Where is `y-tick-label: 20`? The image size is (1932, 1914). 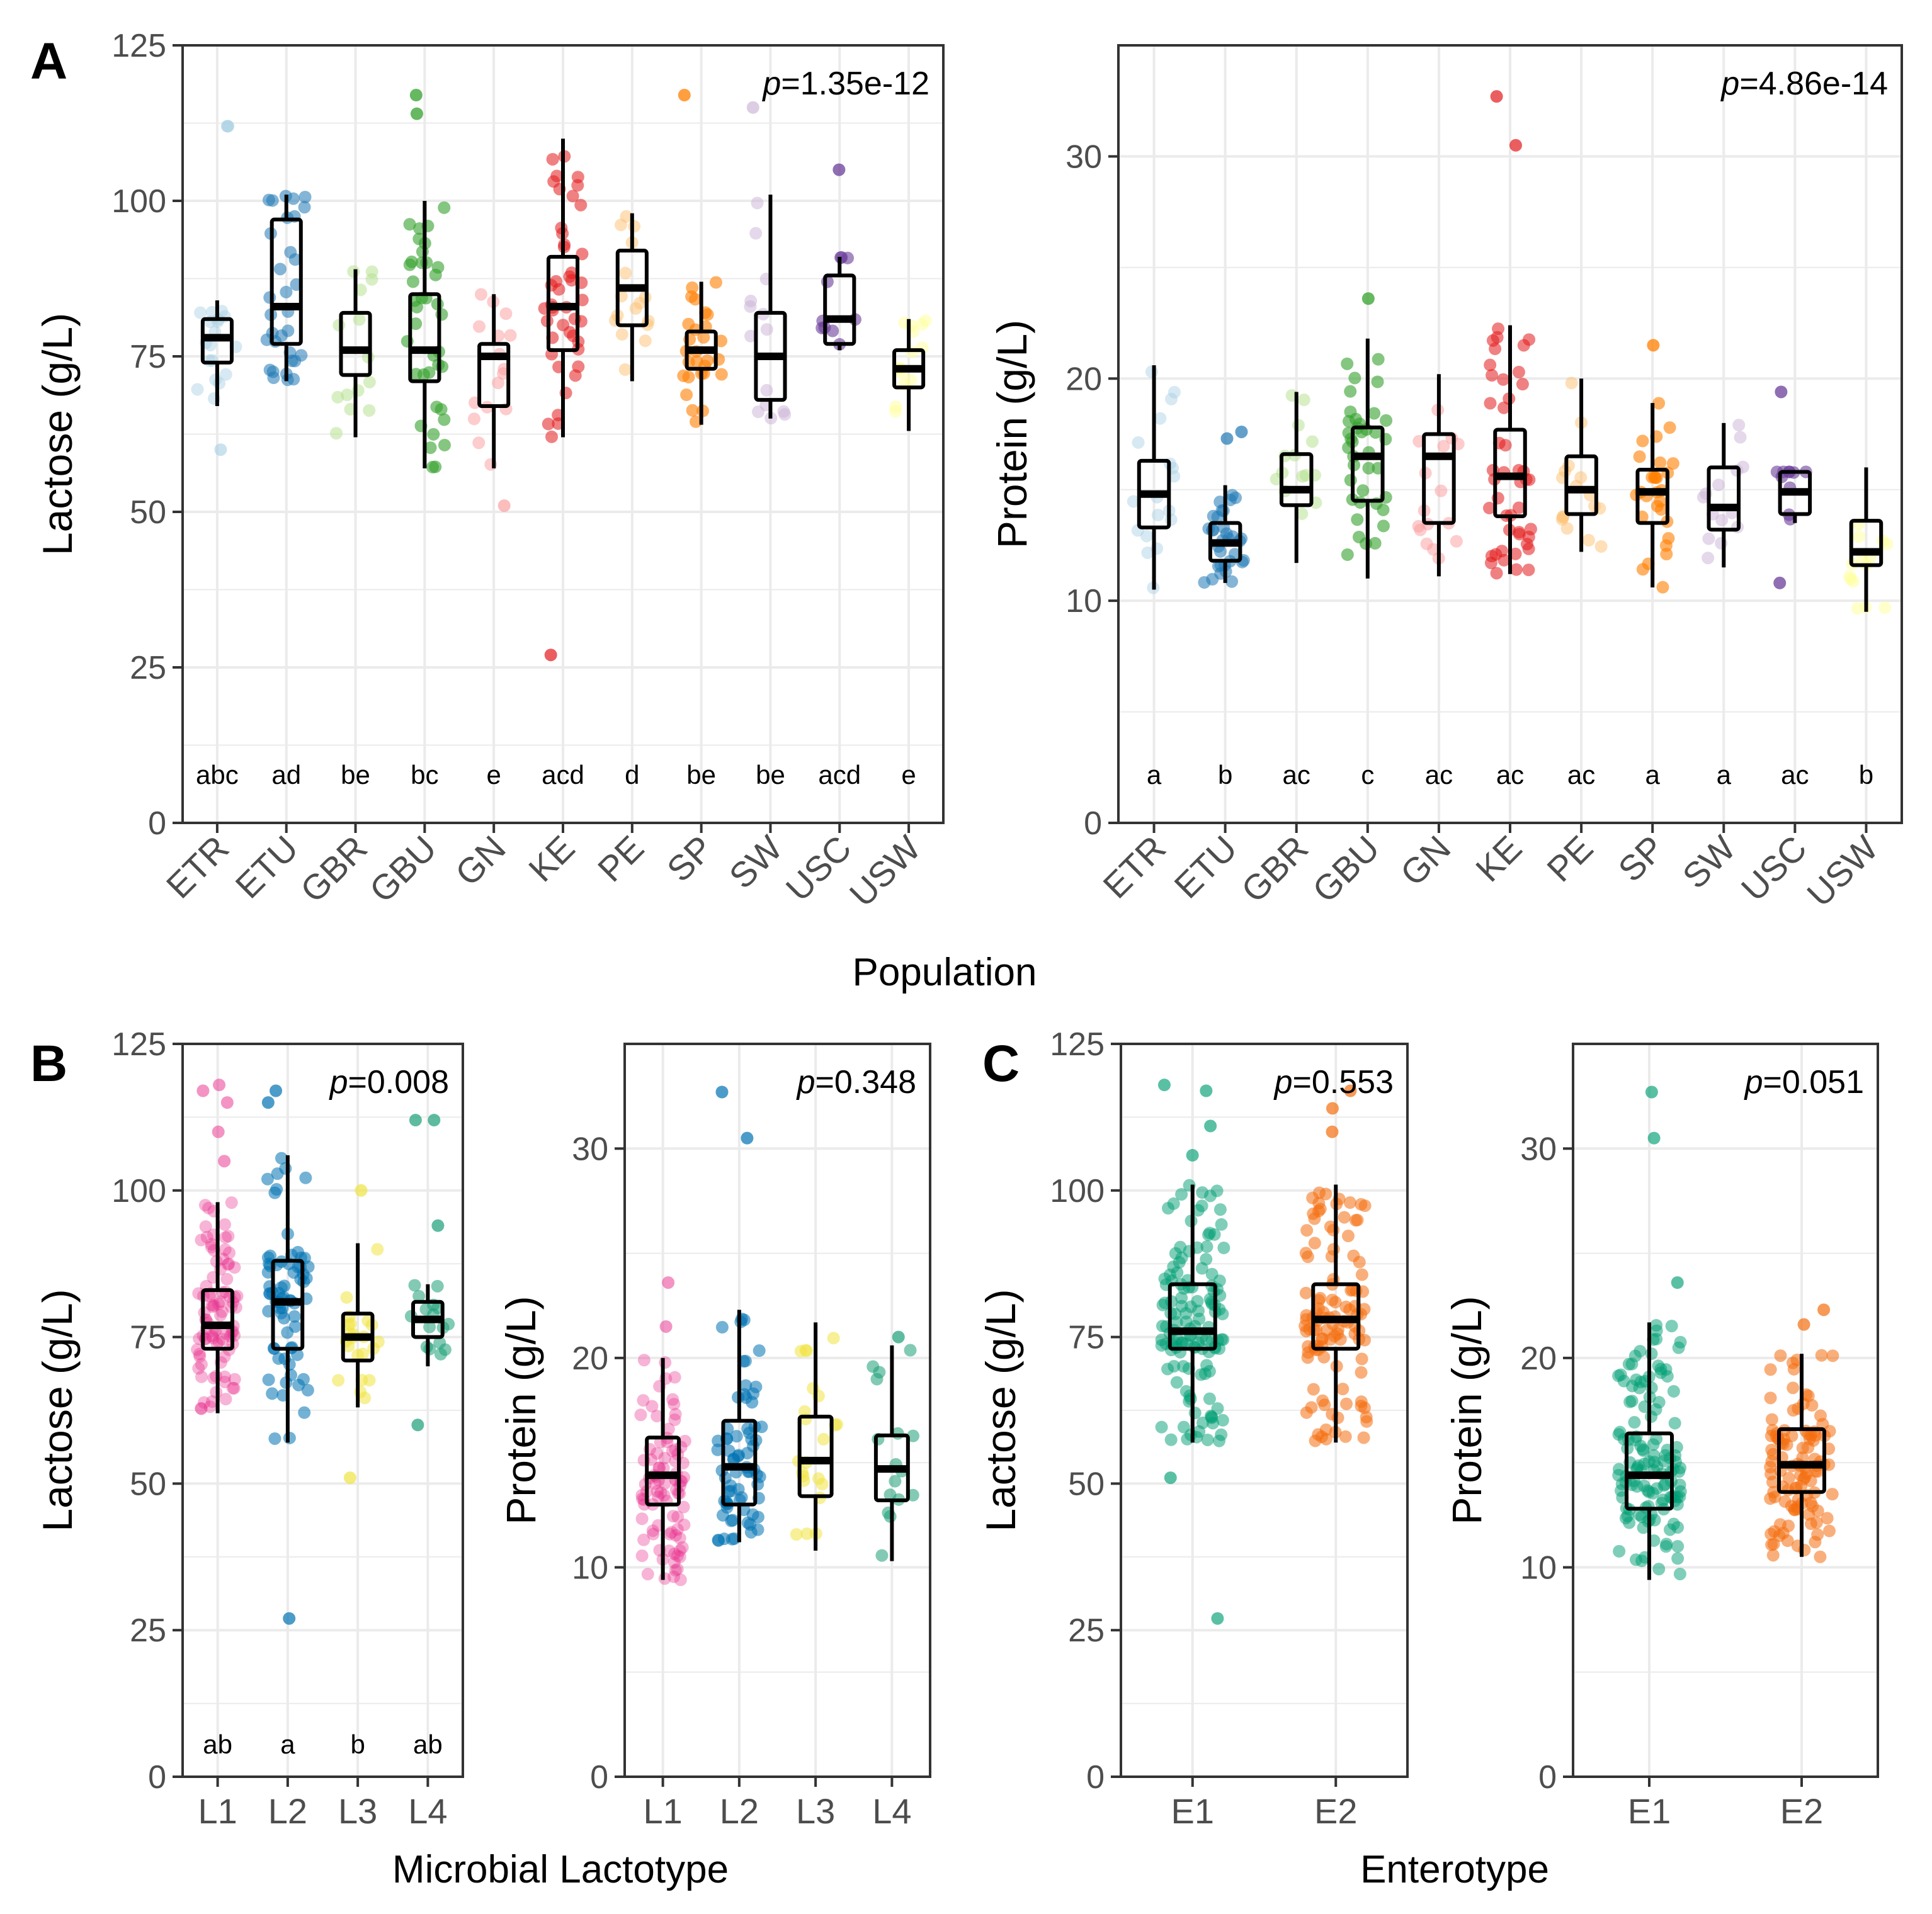
y-tick-label: 20 is located at coordinates (1083, 379).